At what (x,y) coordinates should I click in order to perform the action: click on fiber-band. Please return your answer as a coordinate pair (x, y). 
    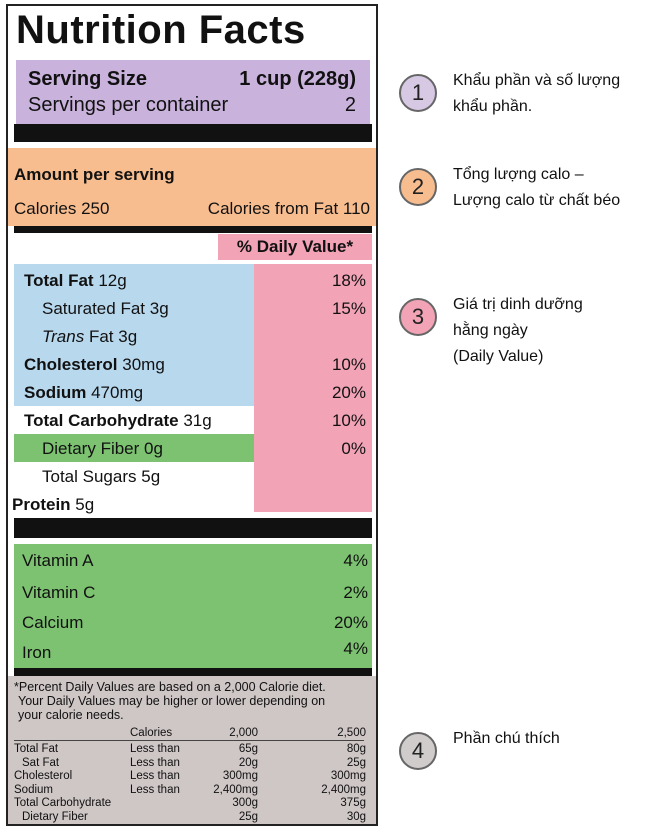
    Looking at the image, I should click on (134, 448).